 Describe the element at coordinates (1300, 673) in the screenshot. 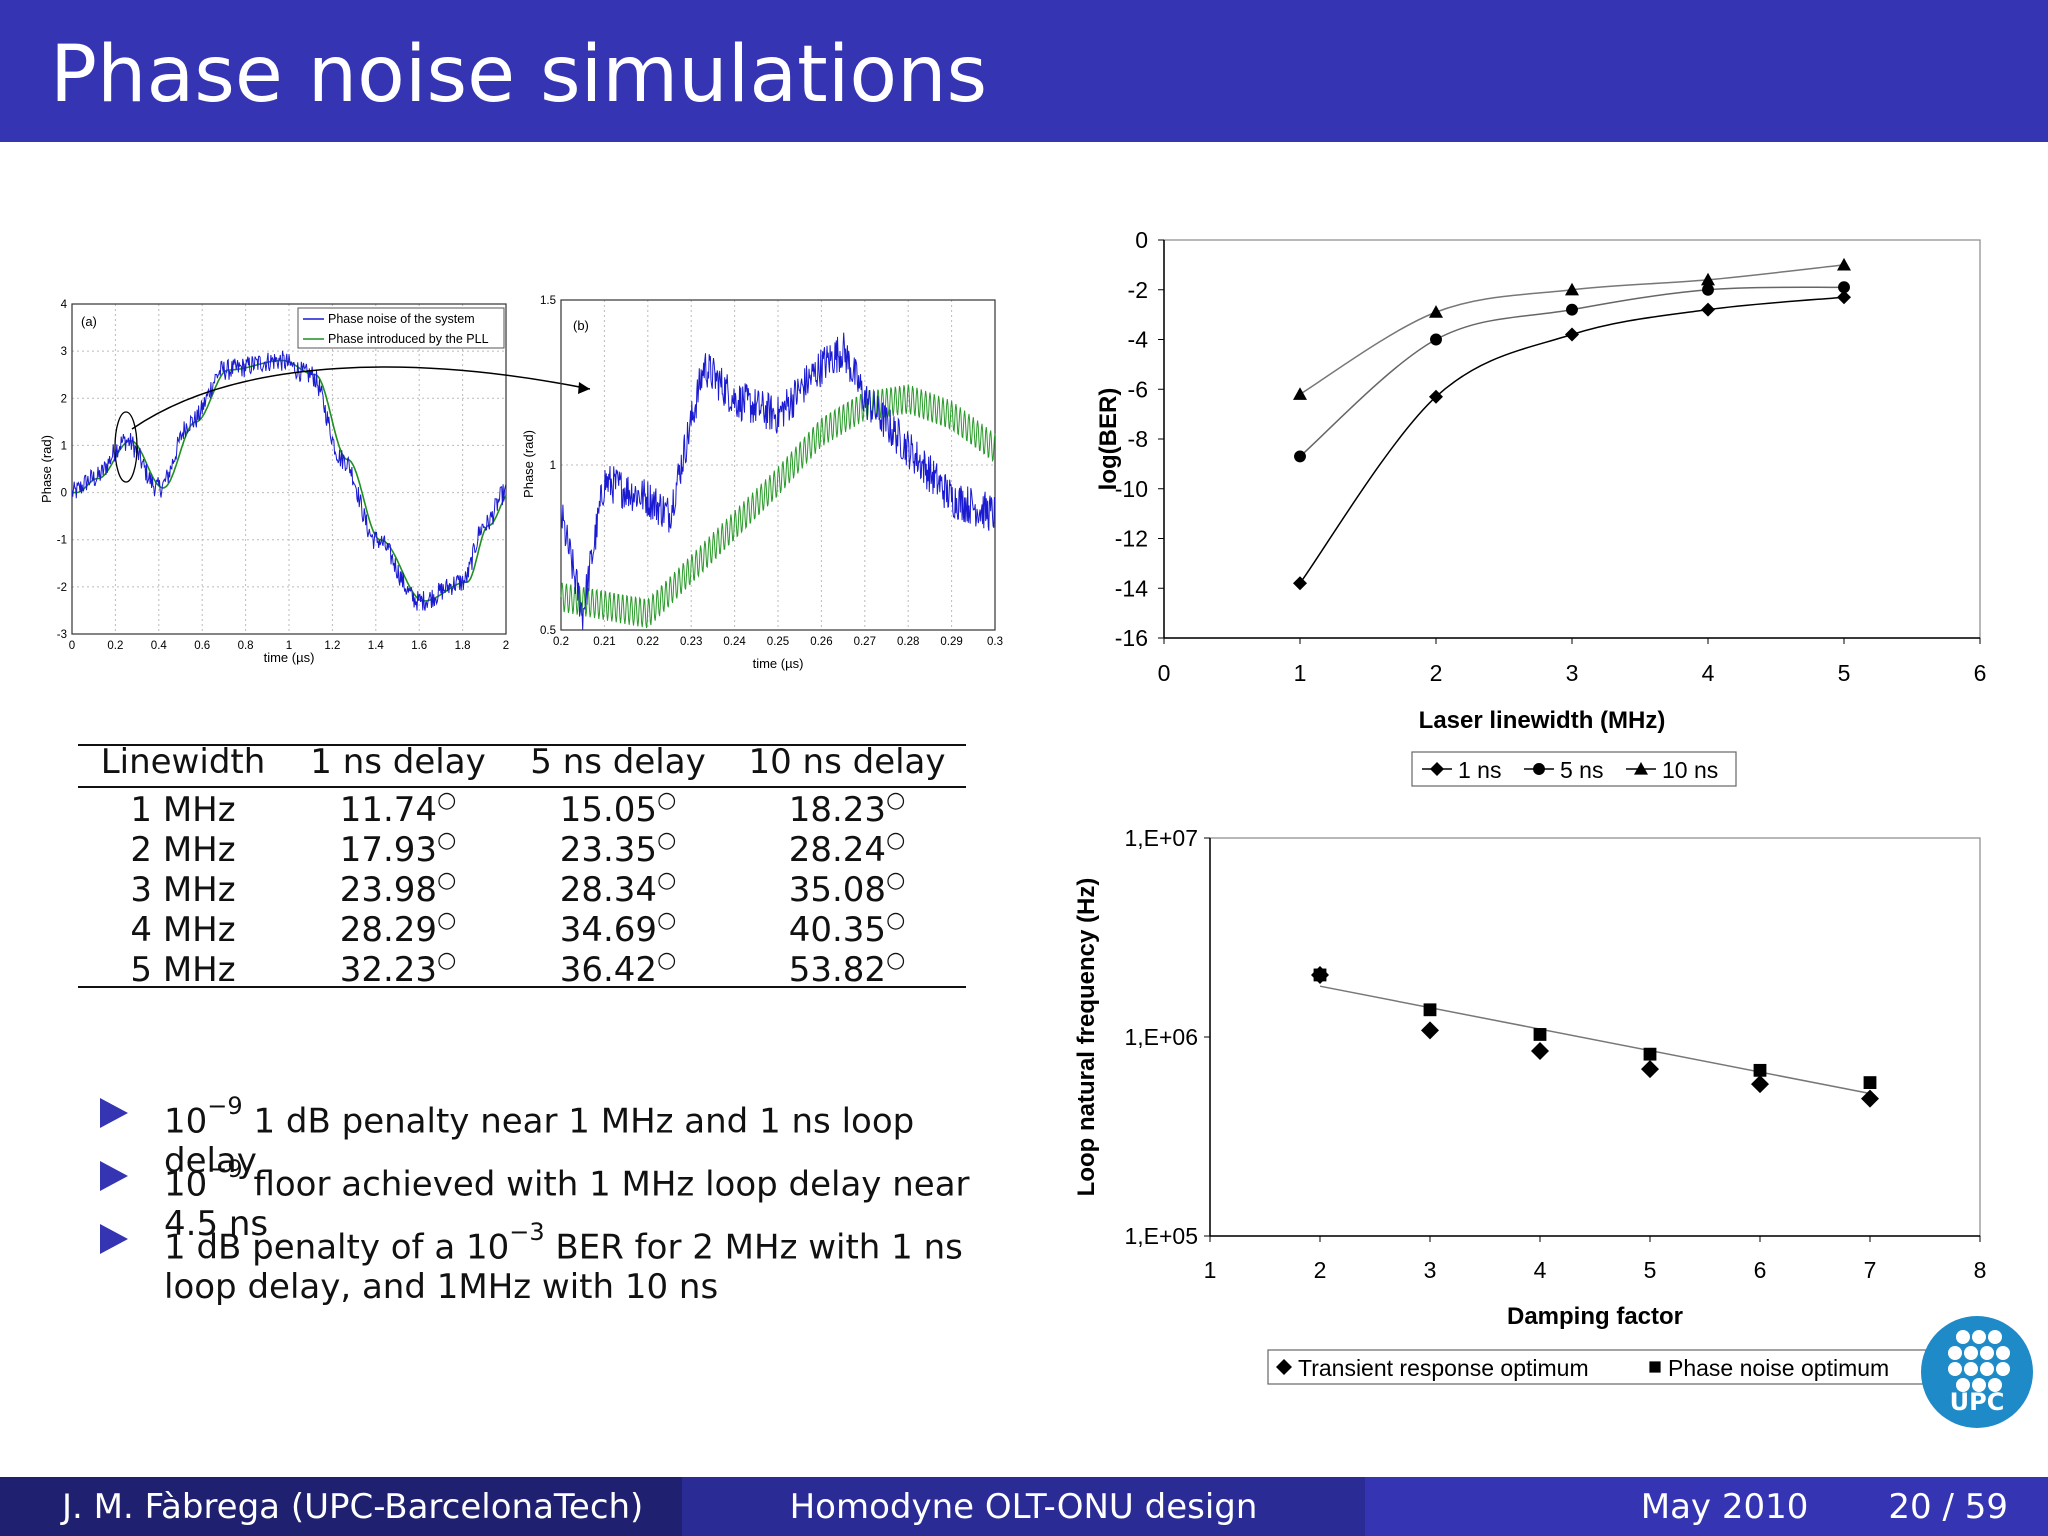

I see `x-tick-label: 1` at that location.